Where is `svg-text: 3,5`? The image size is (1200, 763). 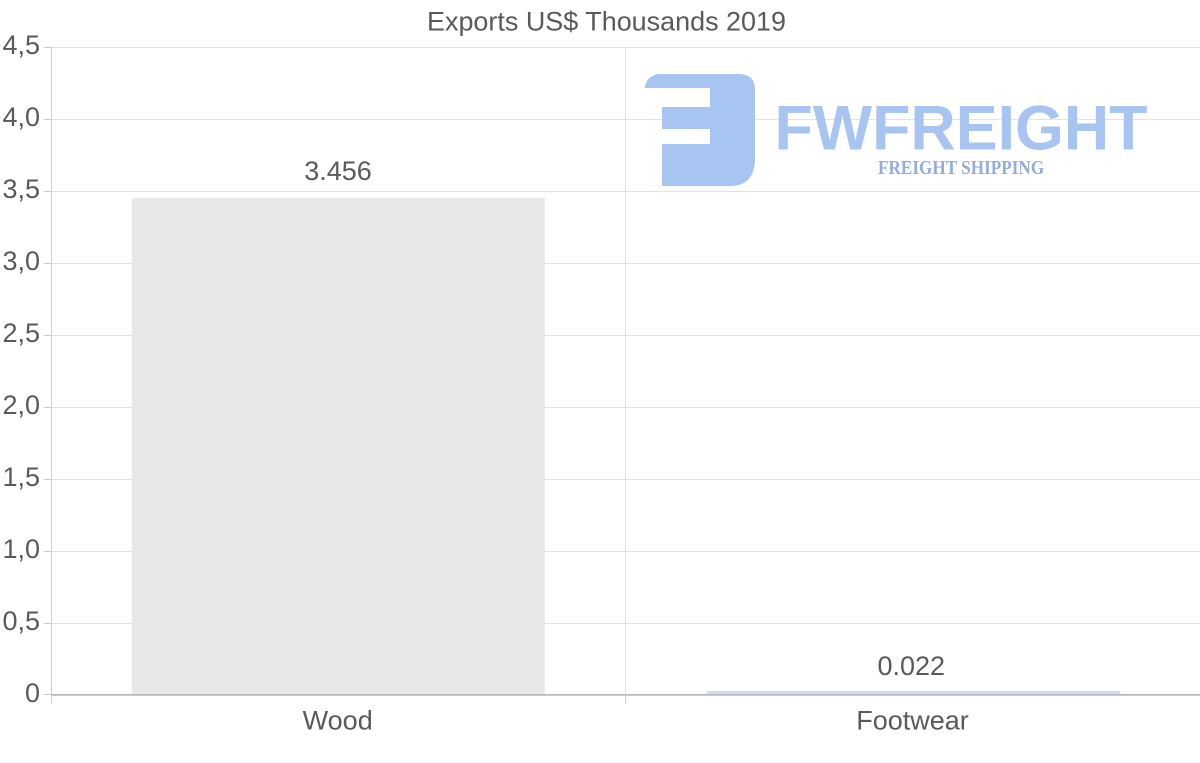
svg-text: 3,5 is located at coordinates (21, 189).